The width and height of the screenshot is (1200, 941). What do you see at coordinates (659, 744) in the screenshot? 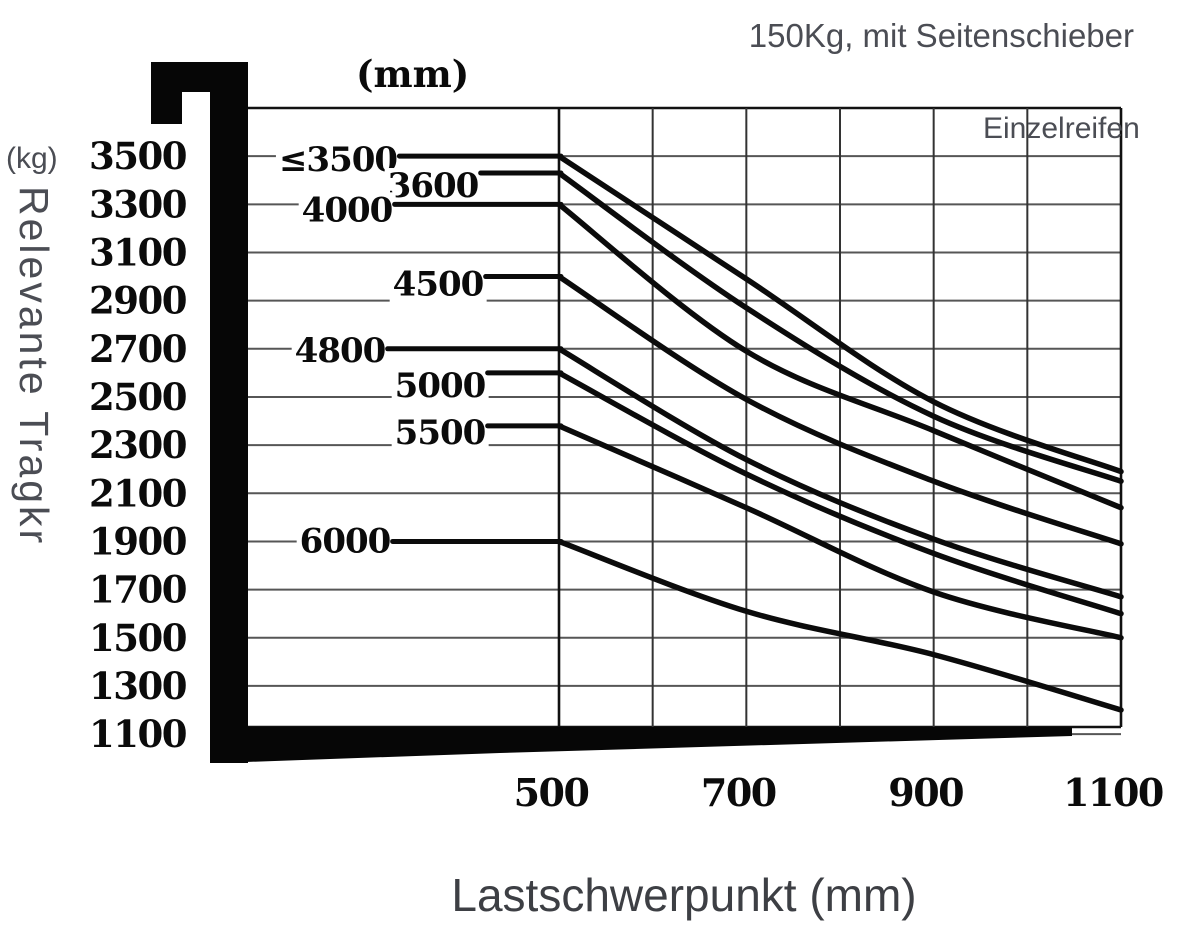
I see `x-axis-bar` at bounding box center [659, 744].